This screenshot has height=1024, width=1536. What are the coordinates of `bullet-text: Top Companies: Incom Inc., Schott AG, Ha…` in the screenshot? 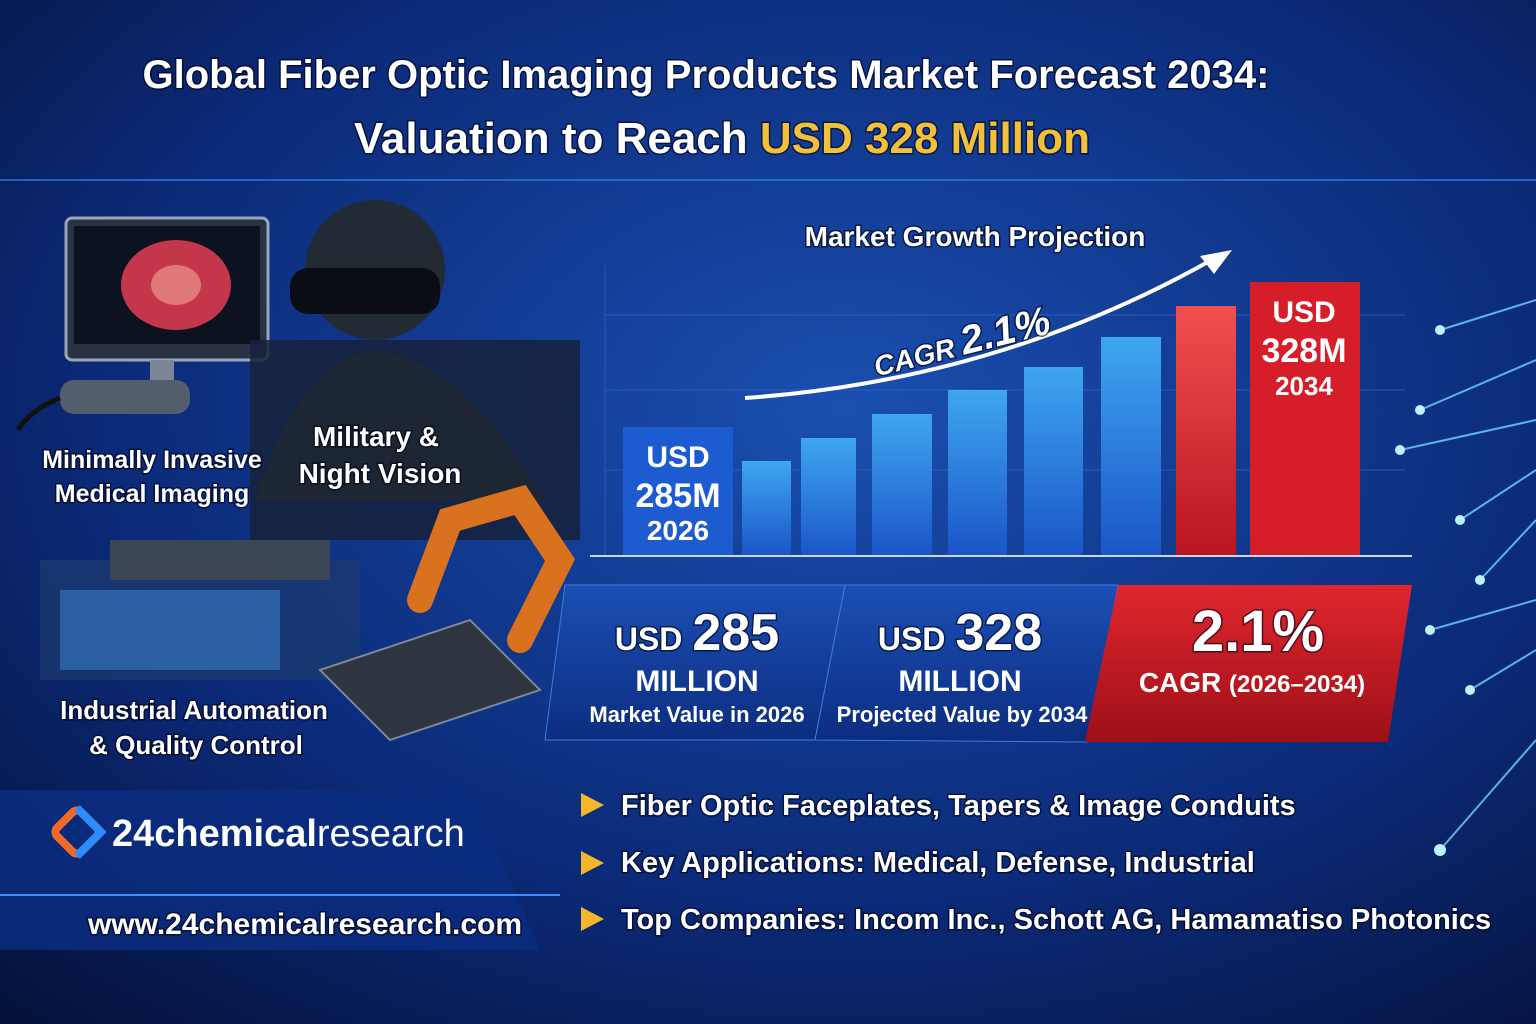 It's located at (1056, 920).